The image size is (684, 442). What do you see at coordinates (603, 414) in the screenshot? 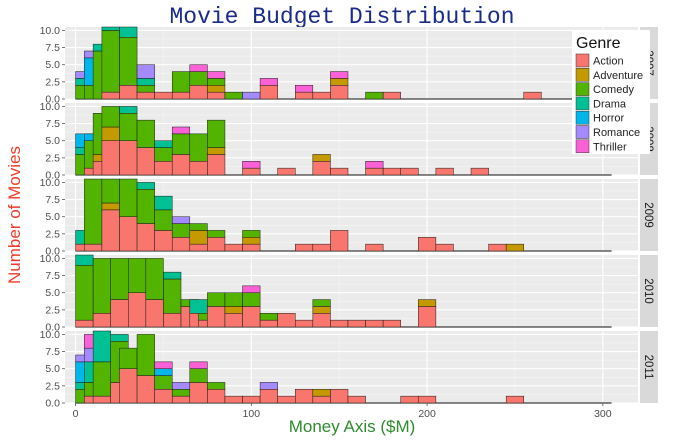
I see `x-tick-label: 300` at bounding box center [603, 414].